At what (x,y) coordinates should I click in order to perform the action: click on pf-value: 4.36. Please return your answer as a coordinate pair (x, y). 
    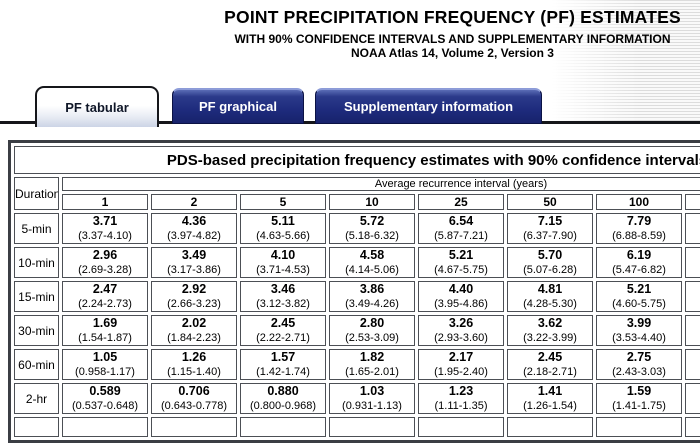
    Looking at the image, I should click on (194, 221).